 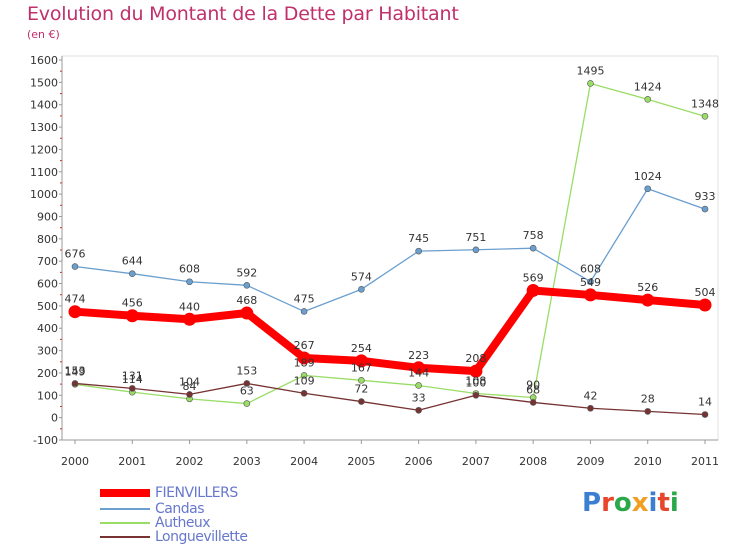 What do you see at coordinates (304, 345) in the screenshot?
I see `data-label: 267` at bounding box center [304, 345].